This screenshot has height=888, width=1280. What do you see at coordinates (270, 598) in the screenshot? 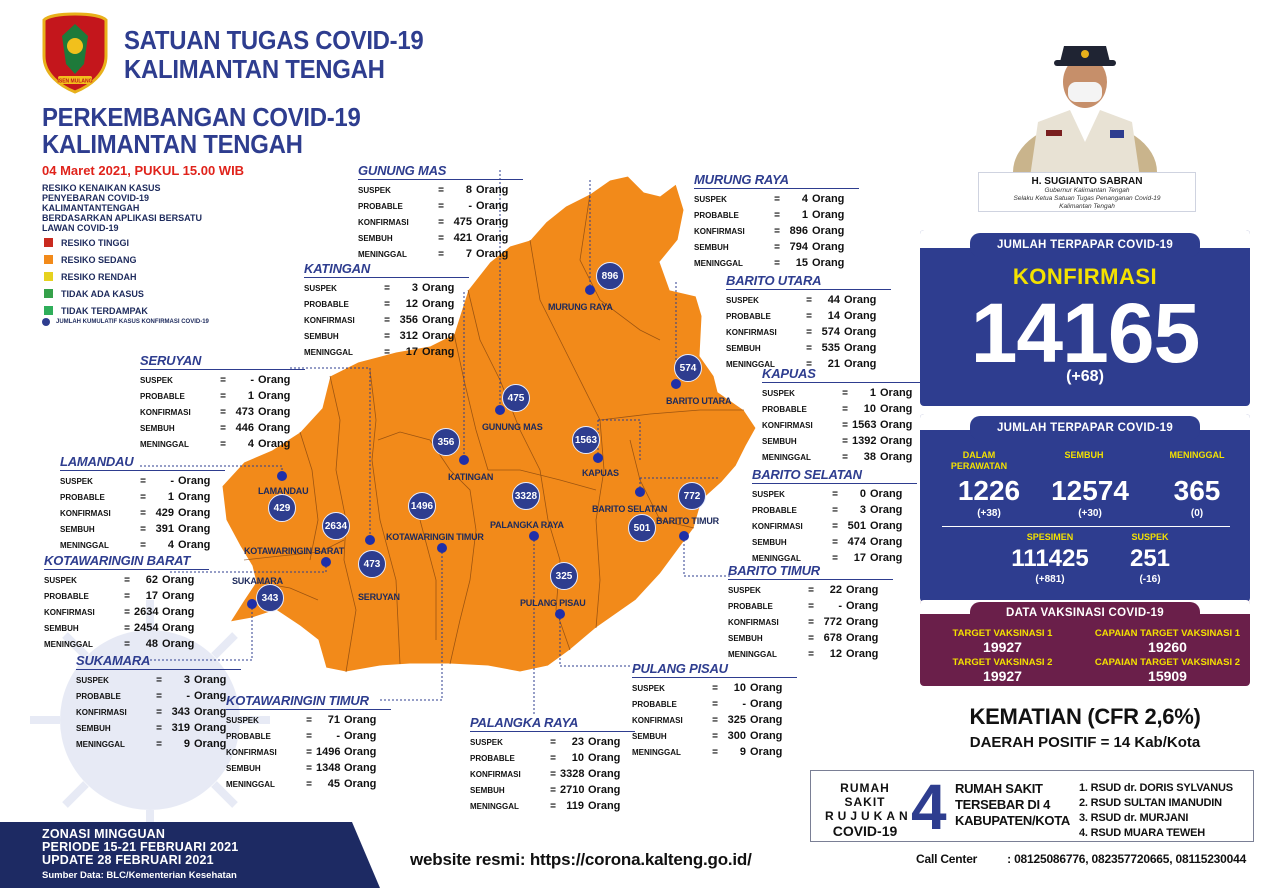
I see `dot-sukamara: 343` at bounding box center [270, 598].